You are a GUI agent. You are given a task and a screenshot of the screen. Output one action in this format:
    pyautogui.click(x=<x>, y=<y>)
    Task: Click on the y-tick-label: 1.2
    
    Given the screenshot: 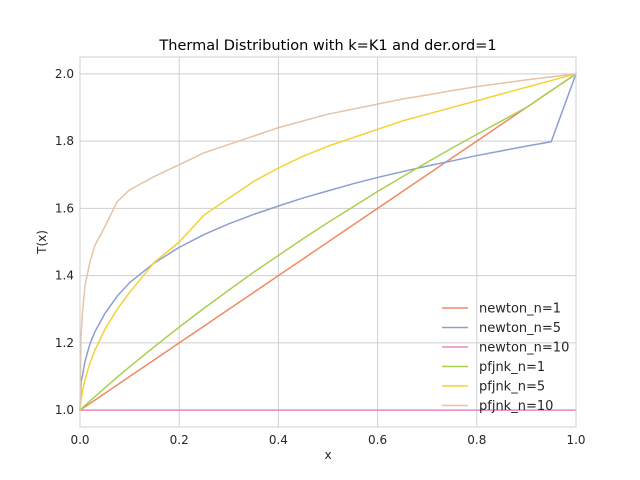 What is the action you would take?
    pyautogui.click(x=64, y=343)
    